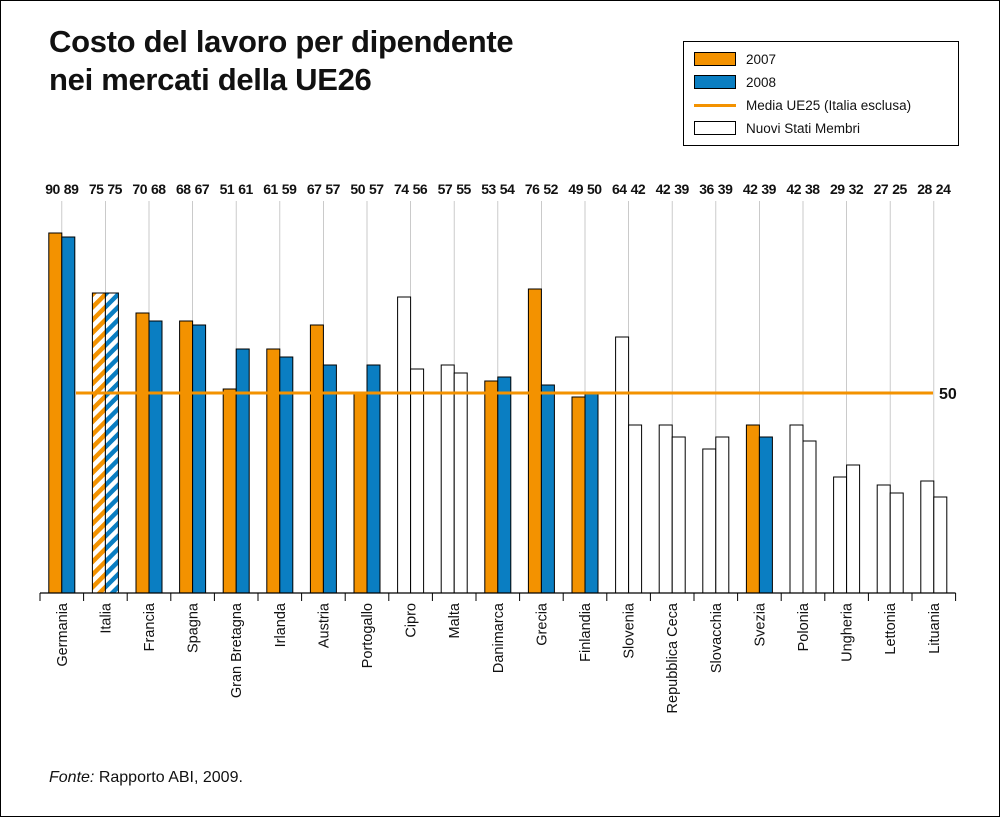  I want to click on legend-item-average: Media UE25 (Italia esclusa), so click(802, 105).